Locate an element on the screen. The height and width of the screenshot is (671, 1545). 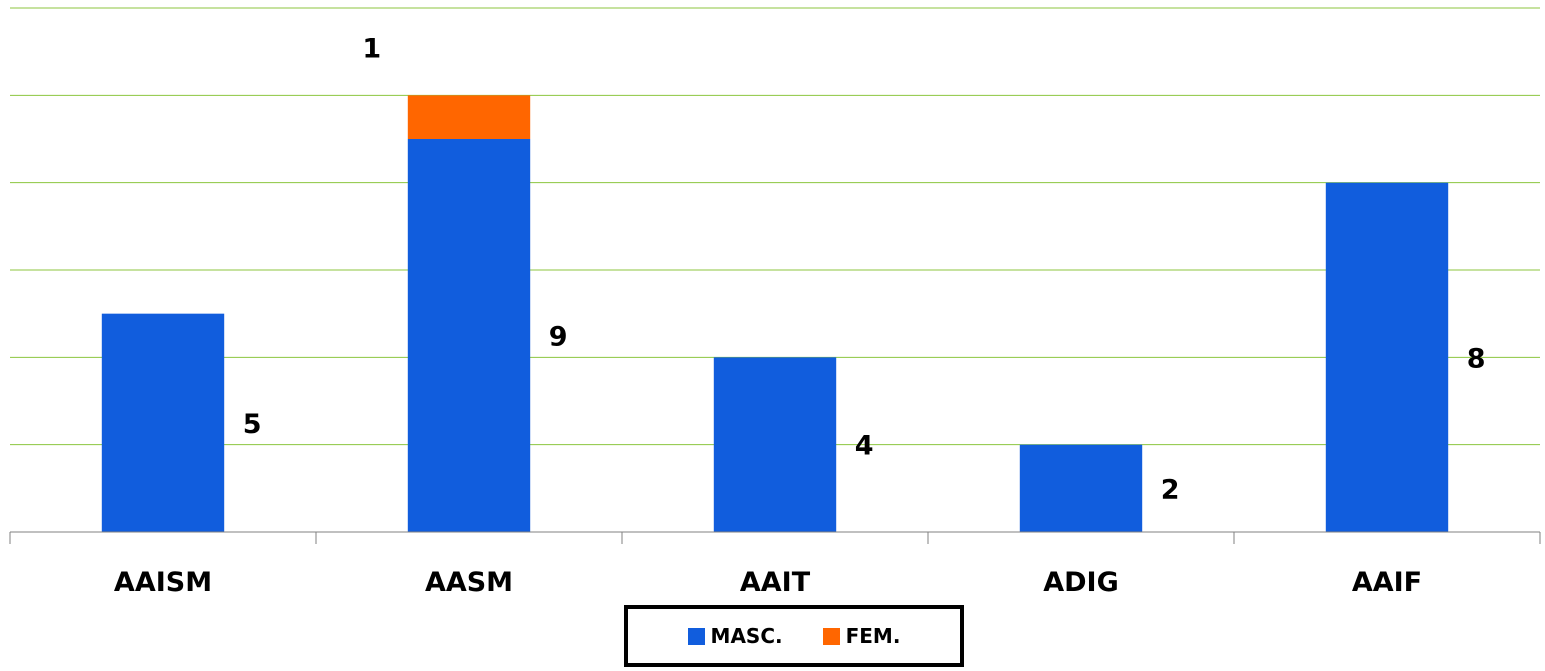
data-label: 5 is located at coordinates (252, 424).